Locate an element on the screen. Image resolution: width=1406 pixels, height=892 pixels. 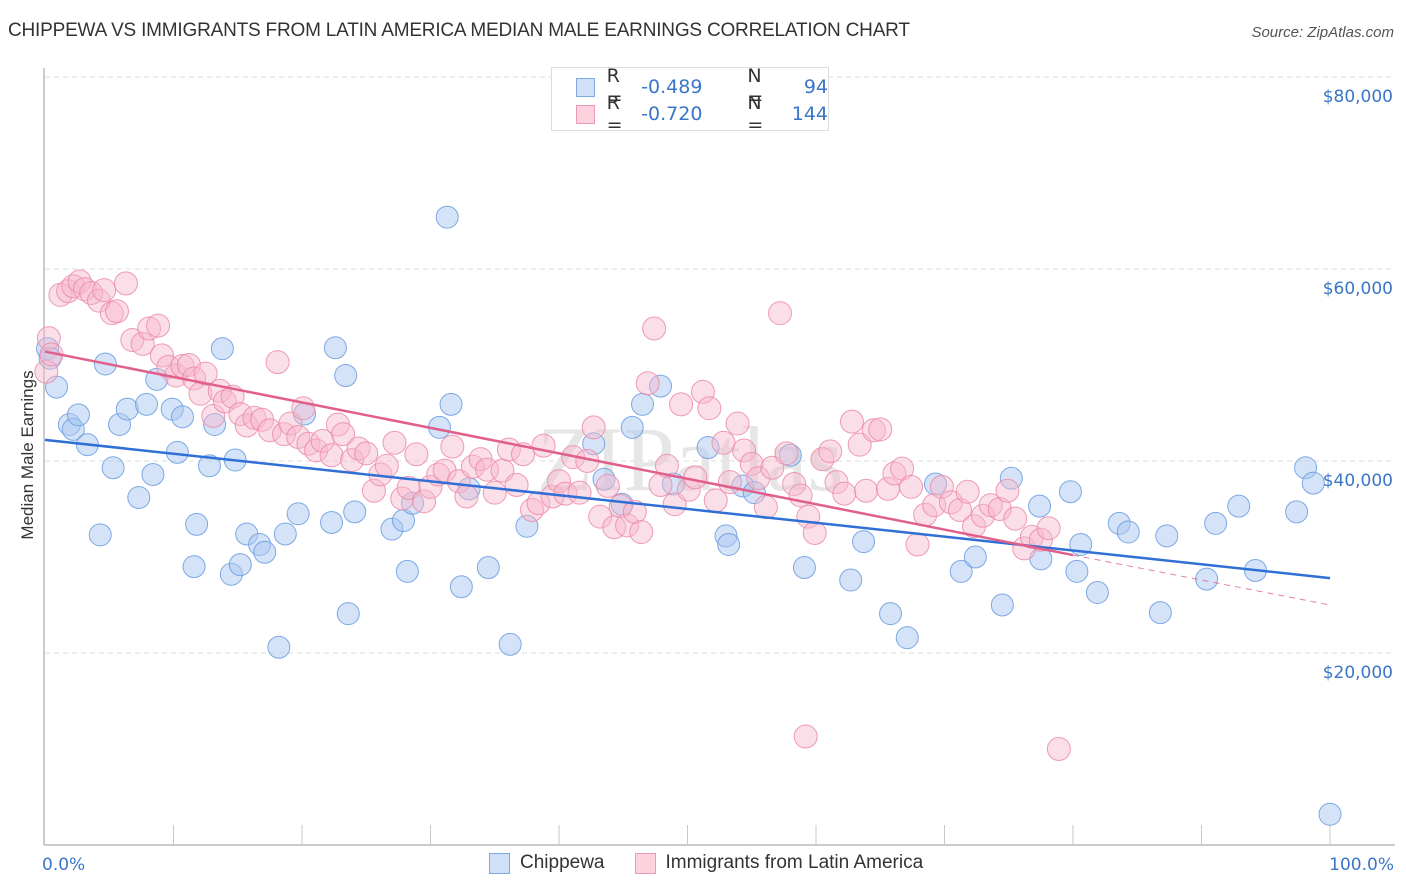
y-tick-label: $80,000 is located at coordinates (1358, 97).